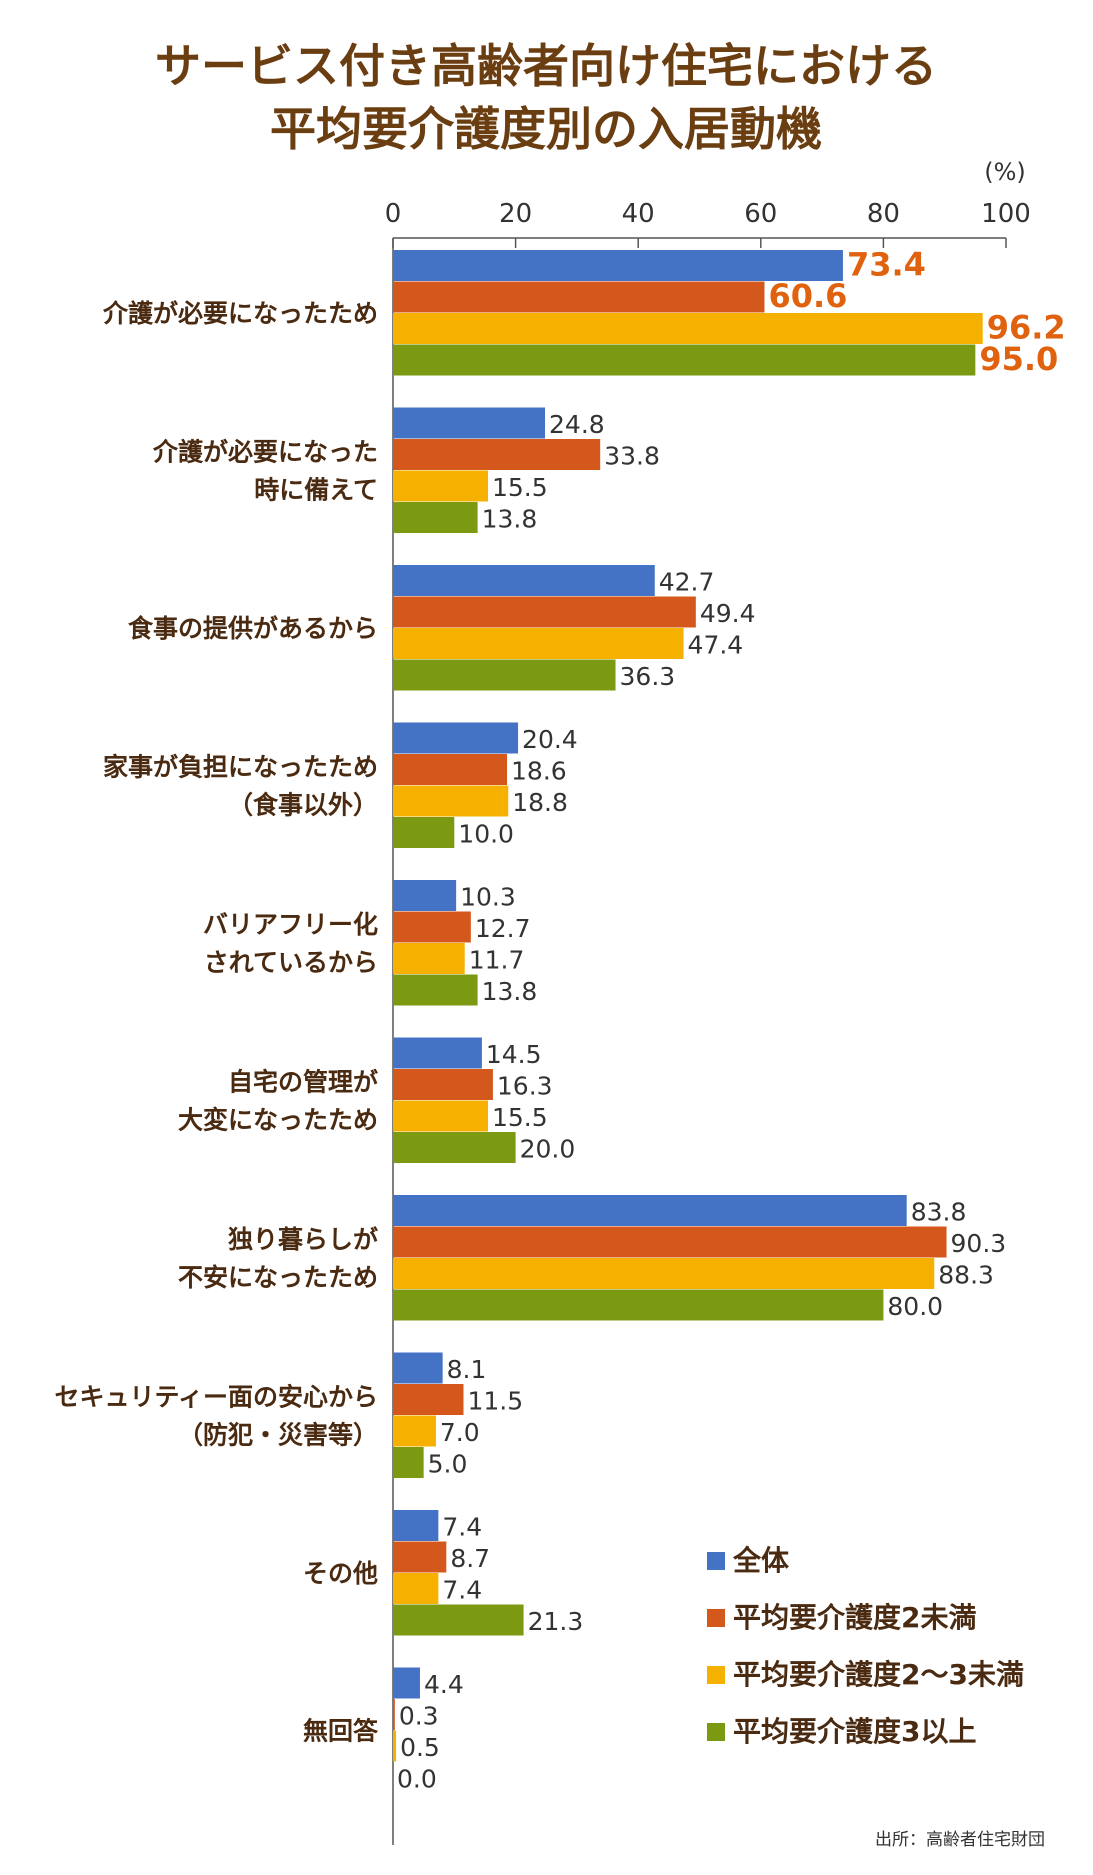 The height and width of the screenshot is (1875, 1093). What do you see at coordinates (632, 456) in the screenshot?
I see `data-label: 33.8` at bounding box center [632, 456].